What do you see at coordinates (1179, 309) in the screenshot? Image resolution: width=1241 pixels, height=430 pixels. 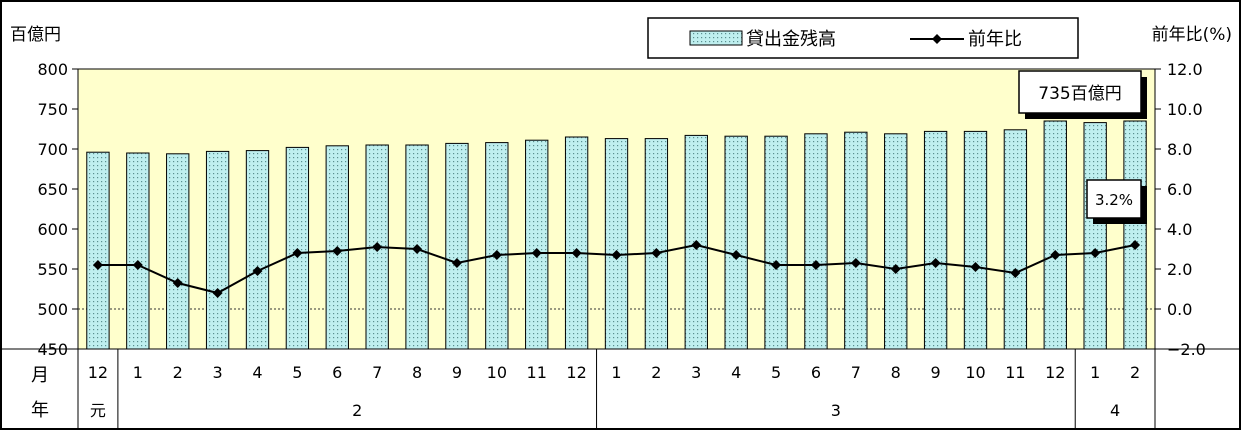 I see `right-tick-label: 0.0` at bounding box center [1179, 309].